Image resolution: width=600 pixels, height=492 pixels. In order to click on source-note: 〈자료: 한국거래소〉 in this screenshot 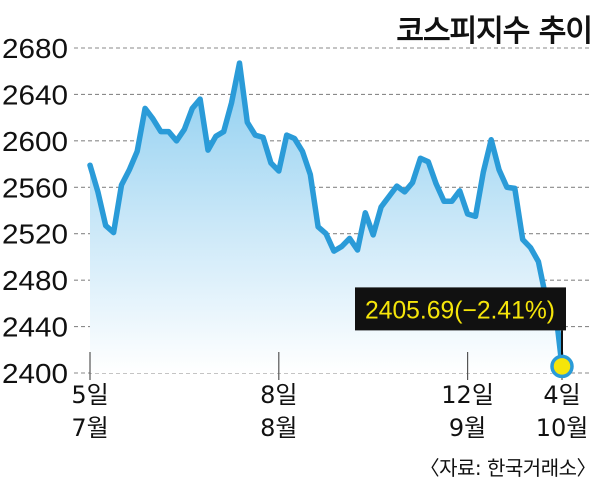, I will do `click(508, 468)`.